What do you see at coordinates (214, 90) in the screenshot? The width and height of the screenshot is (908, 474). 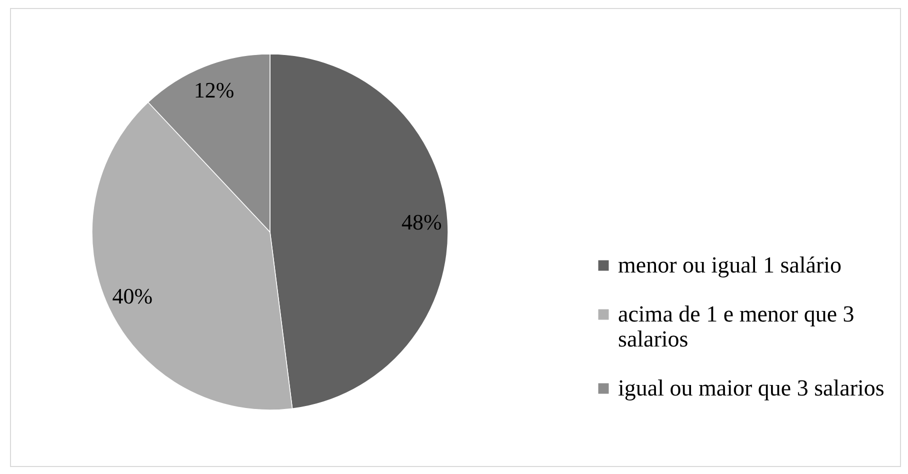 I see `data-label: 12%` at bounding box center [214, 90].